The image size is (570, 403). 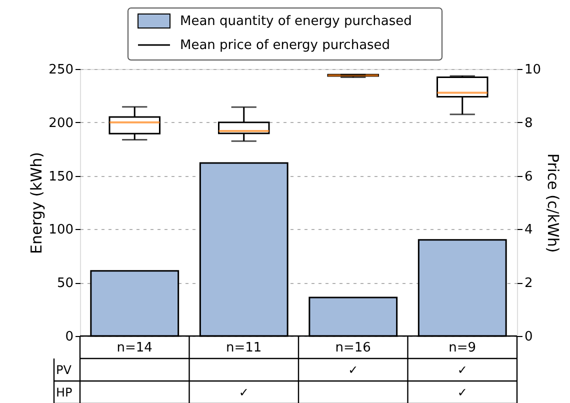 I want to click on legend-label: Mean quantity of energy purchased, so click(x=296, y=21).